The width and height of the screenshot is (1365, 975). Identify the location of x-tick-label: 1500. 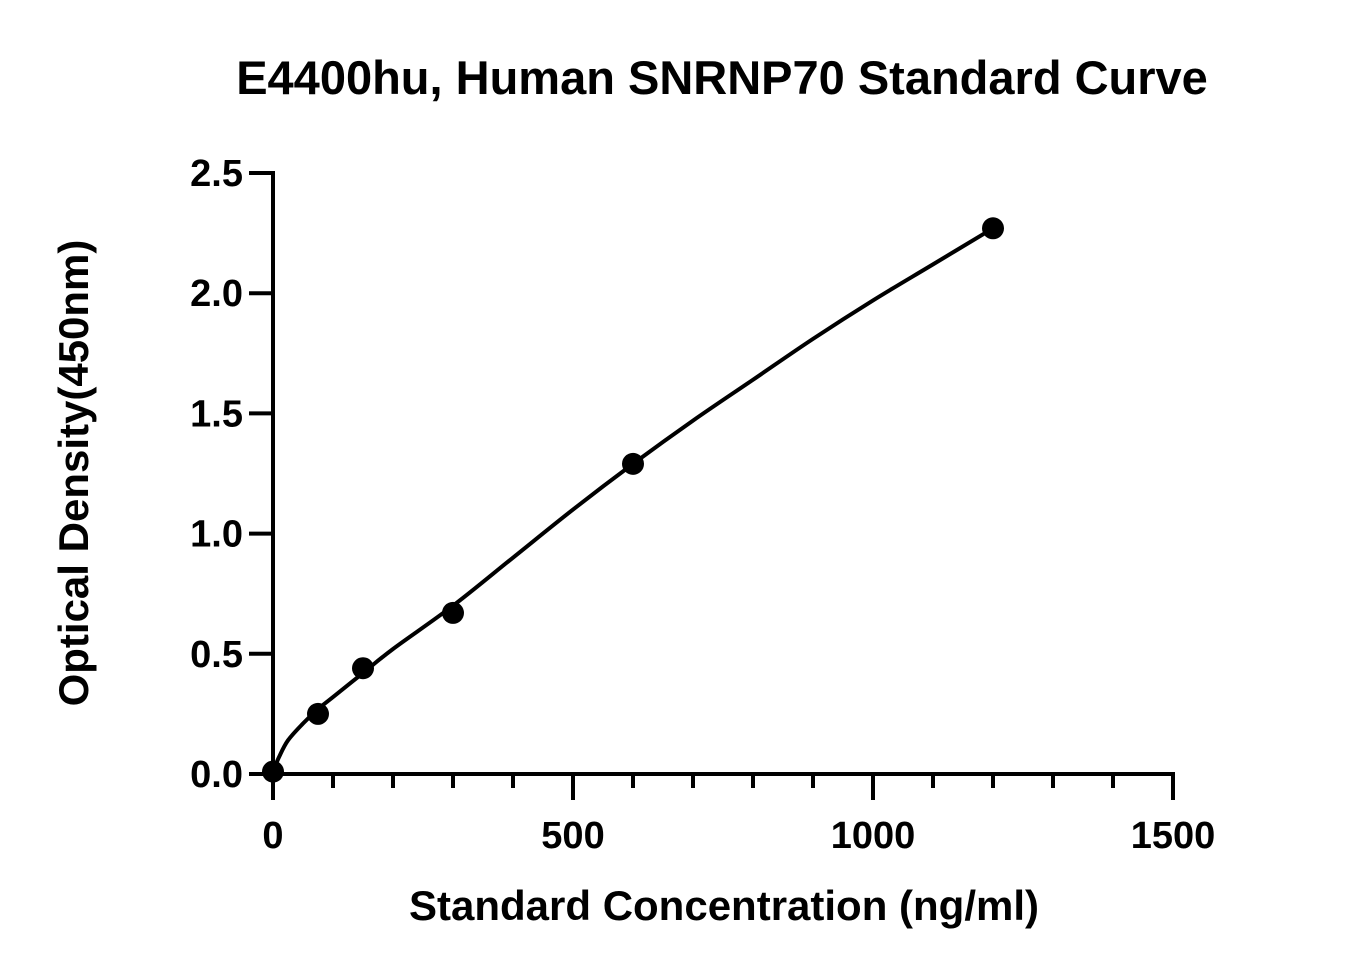
(1173, 836).